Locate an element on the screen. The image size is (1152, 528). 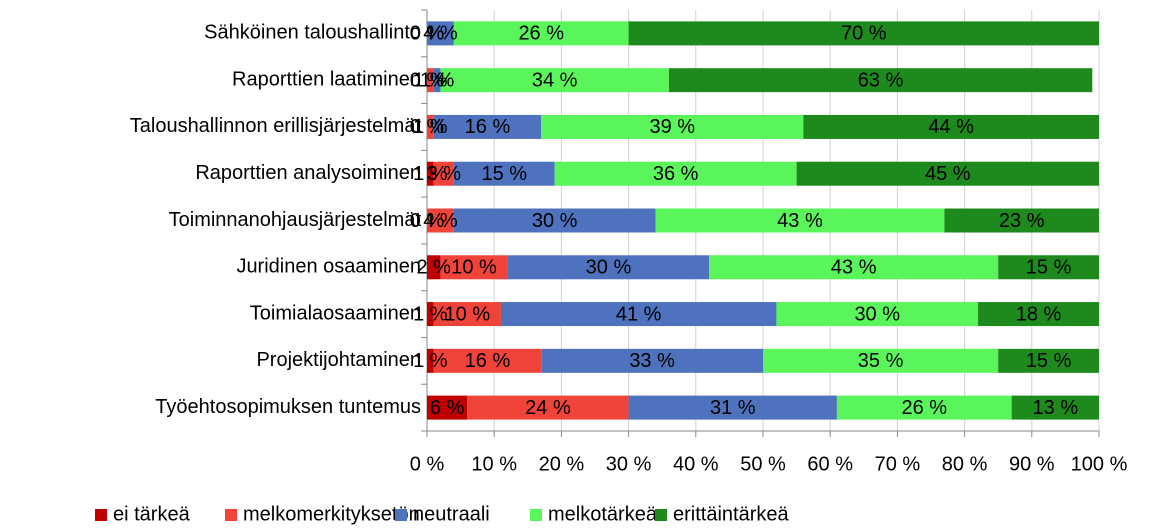
data-label: 2 % is located at coordinates (433, 268).